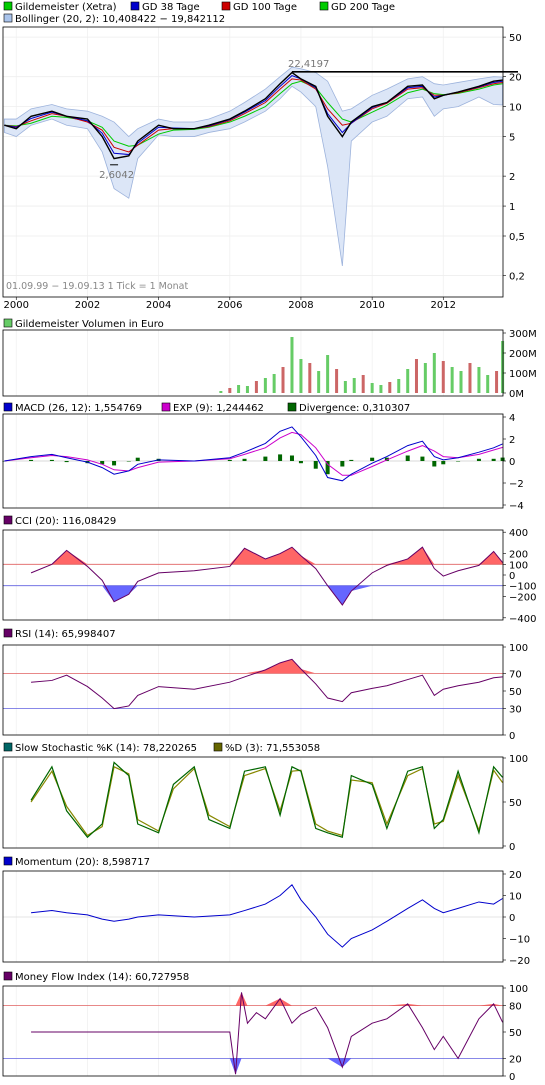  What do you see at coordinates (267, 915) in the screenshot?
I see `momentum-line` at bounding box center [267, 915].